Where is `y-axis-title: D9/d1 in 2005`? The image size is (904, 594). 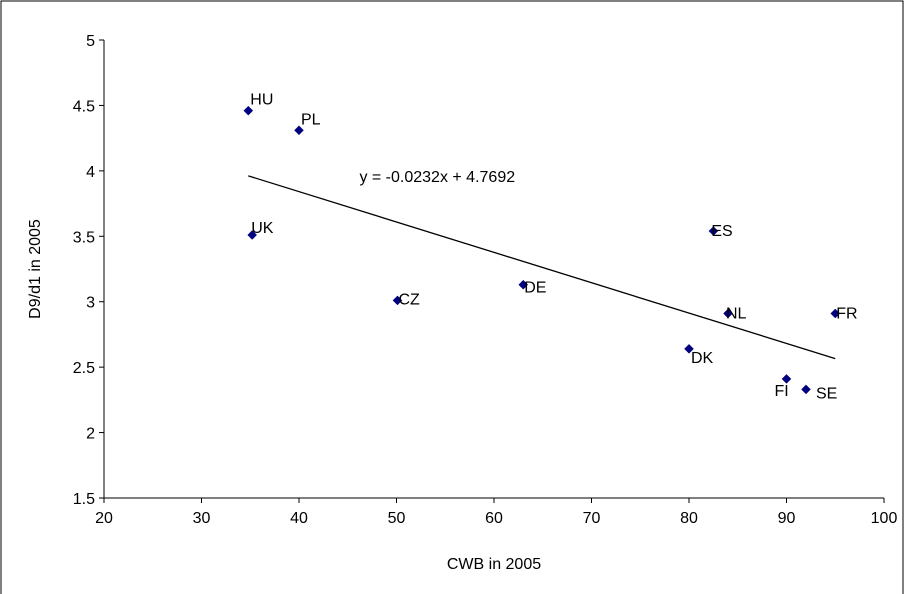
y-axis-title: D9/d1 in 2005 is located at coordinates (35, 269).